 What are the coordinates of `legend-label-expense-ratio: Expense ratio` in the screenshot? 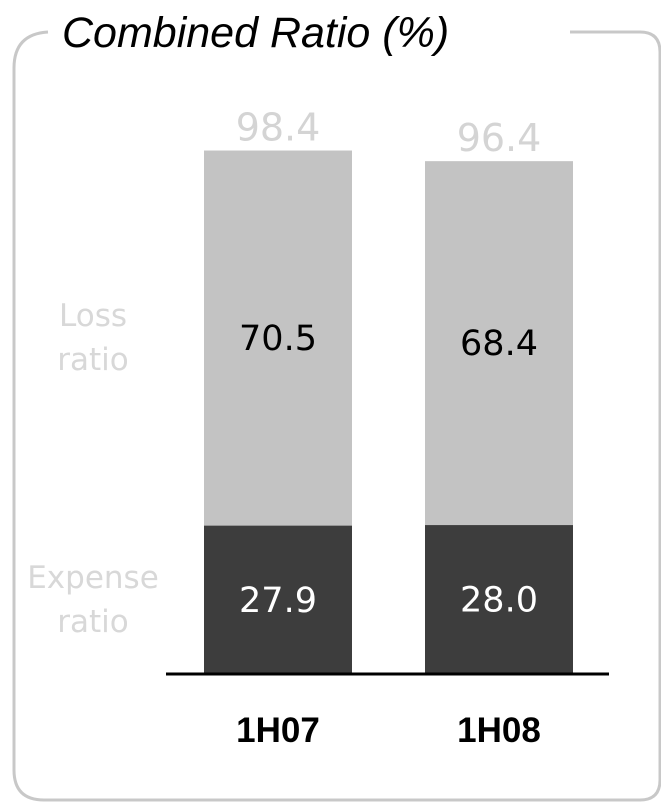 It's located at (93, 600).